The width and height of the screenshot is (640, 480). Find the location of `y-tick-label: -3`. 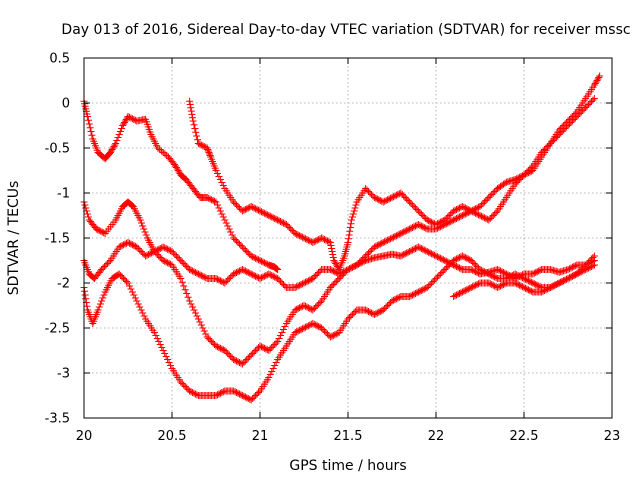

y-tick-label: -3 is located at coordinates (63, 374).